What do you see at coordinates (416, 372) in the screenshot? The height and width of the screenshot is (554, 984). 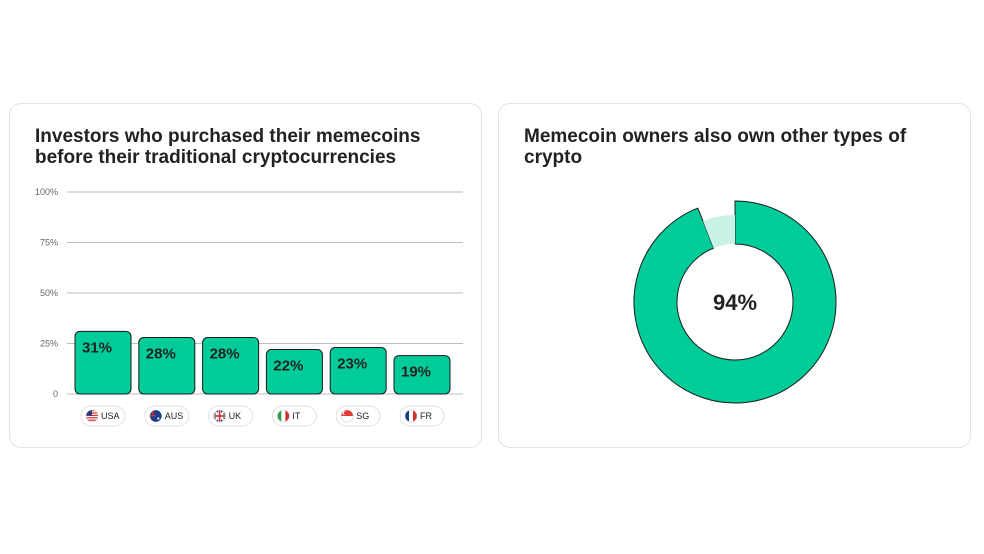 I see `bar-value-label: 19%` at bounding box center [416, 372].